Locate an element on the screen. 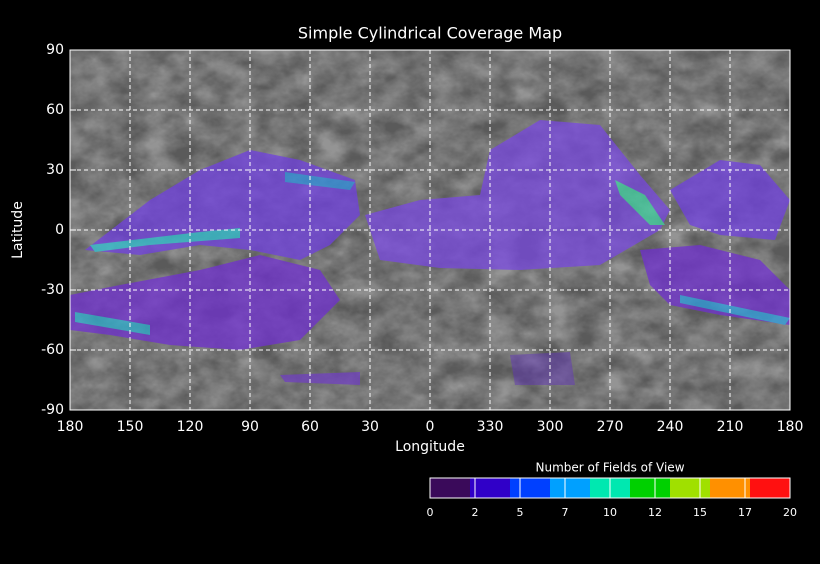  x-tick-label: 150 is located at coordinates (130, 427).